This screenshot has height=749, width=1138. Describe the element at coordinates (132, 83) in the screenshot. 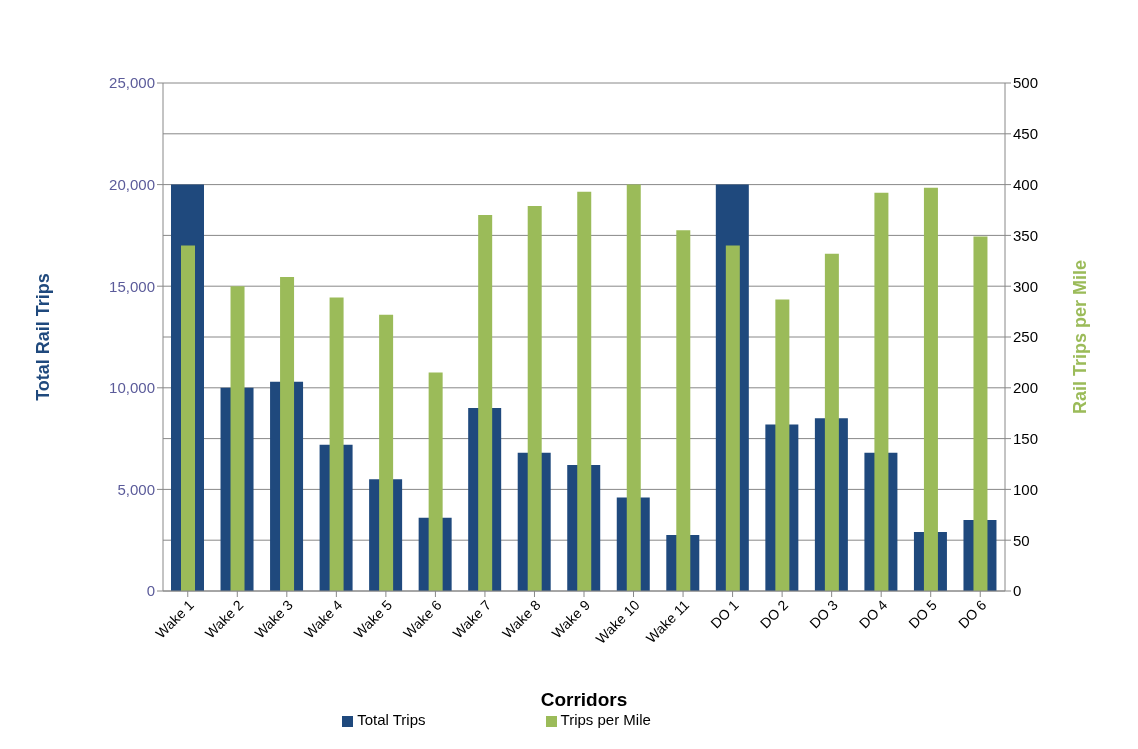

I see `y-tick-label: 25,000` at that location.